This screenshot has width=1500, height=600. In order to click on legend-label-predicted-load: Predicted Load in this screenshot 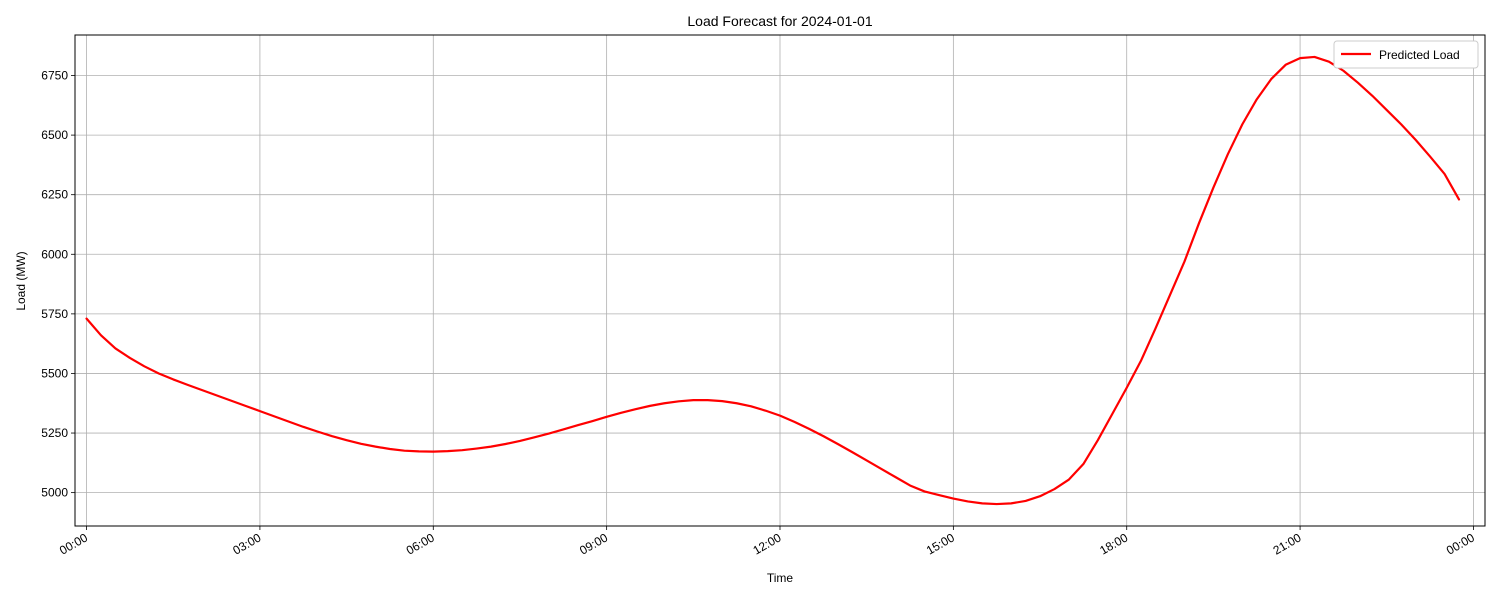, I will do `click(1419, 55)`.